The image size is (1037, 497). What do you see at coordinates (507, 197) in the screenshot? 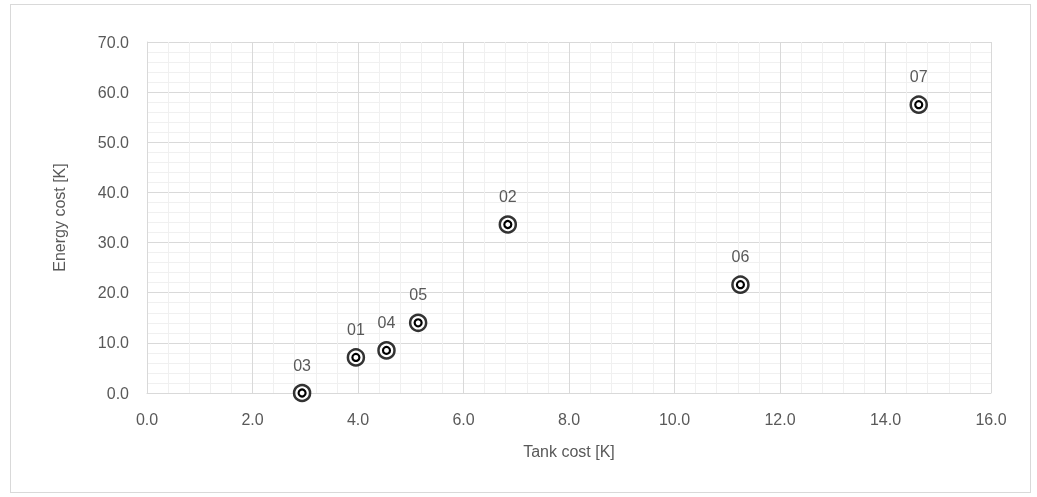
I see `annotation: 02` at bounding box center [507, 197].